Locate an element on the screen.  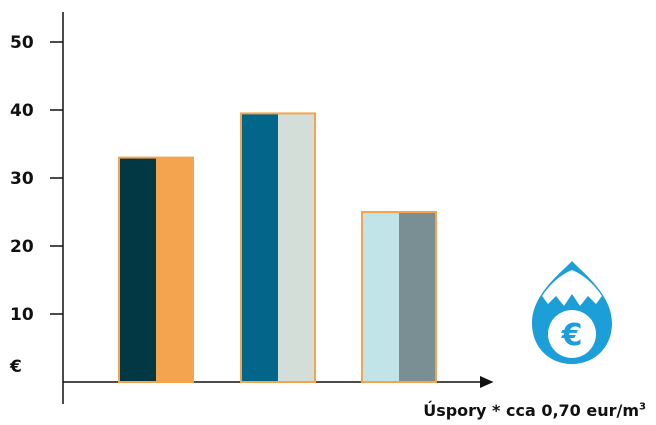
y-tick-label: 40 is located at coordinates (22, 111).